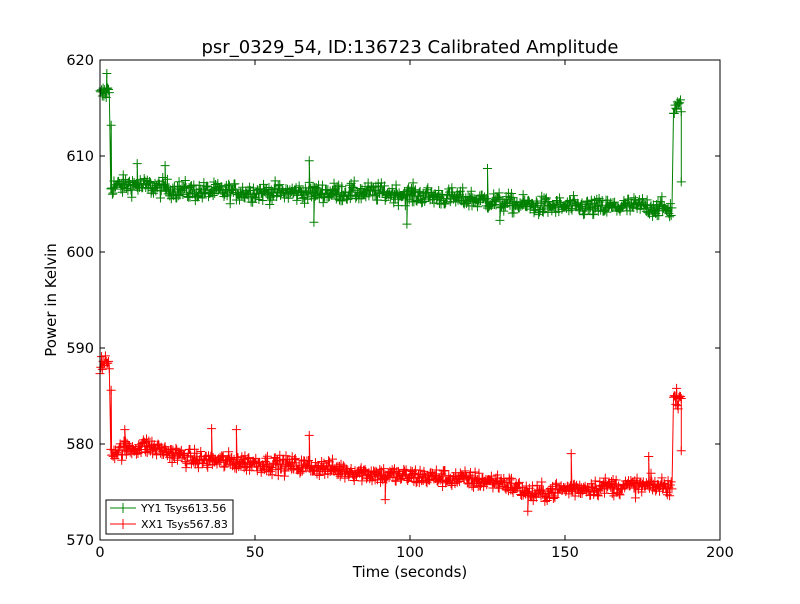  Describe the element at coordinates (80, 61) in the screenshot. I see `y-tick-label: 620` at that location.